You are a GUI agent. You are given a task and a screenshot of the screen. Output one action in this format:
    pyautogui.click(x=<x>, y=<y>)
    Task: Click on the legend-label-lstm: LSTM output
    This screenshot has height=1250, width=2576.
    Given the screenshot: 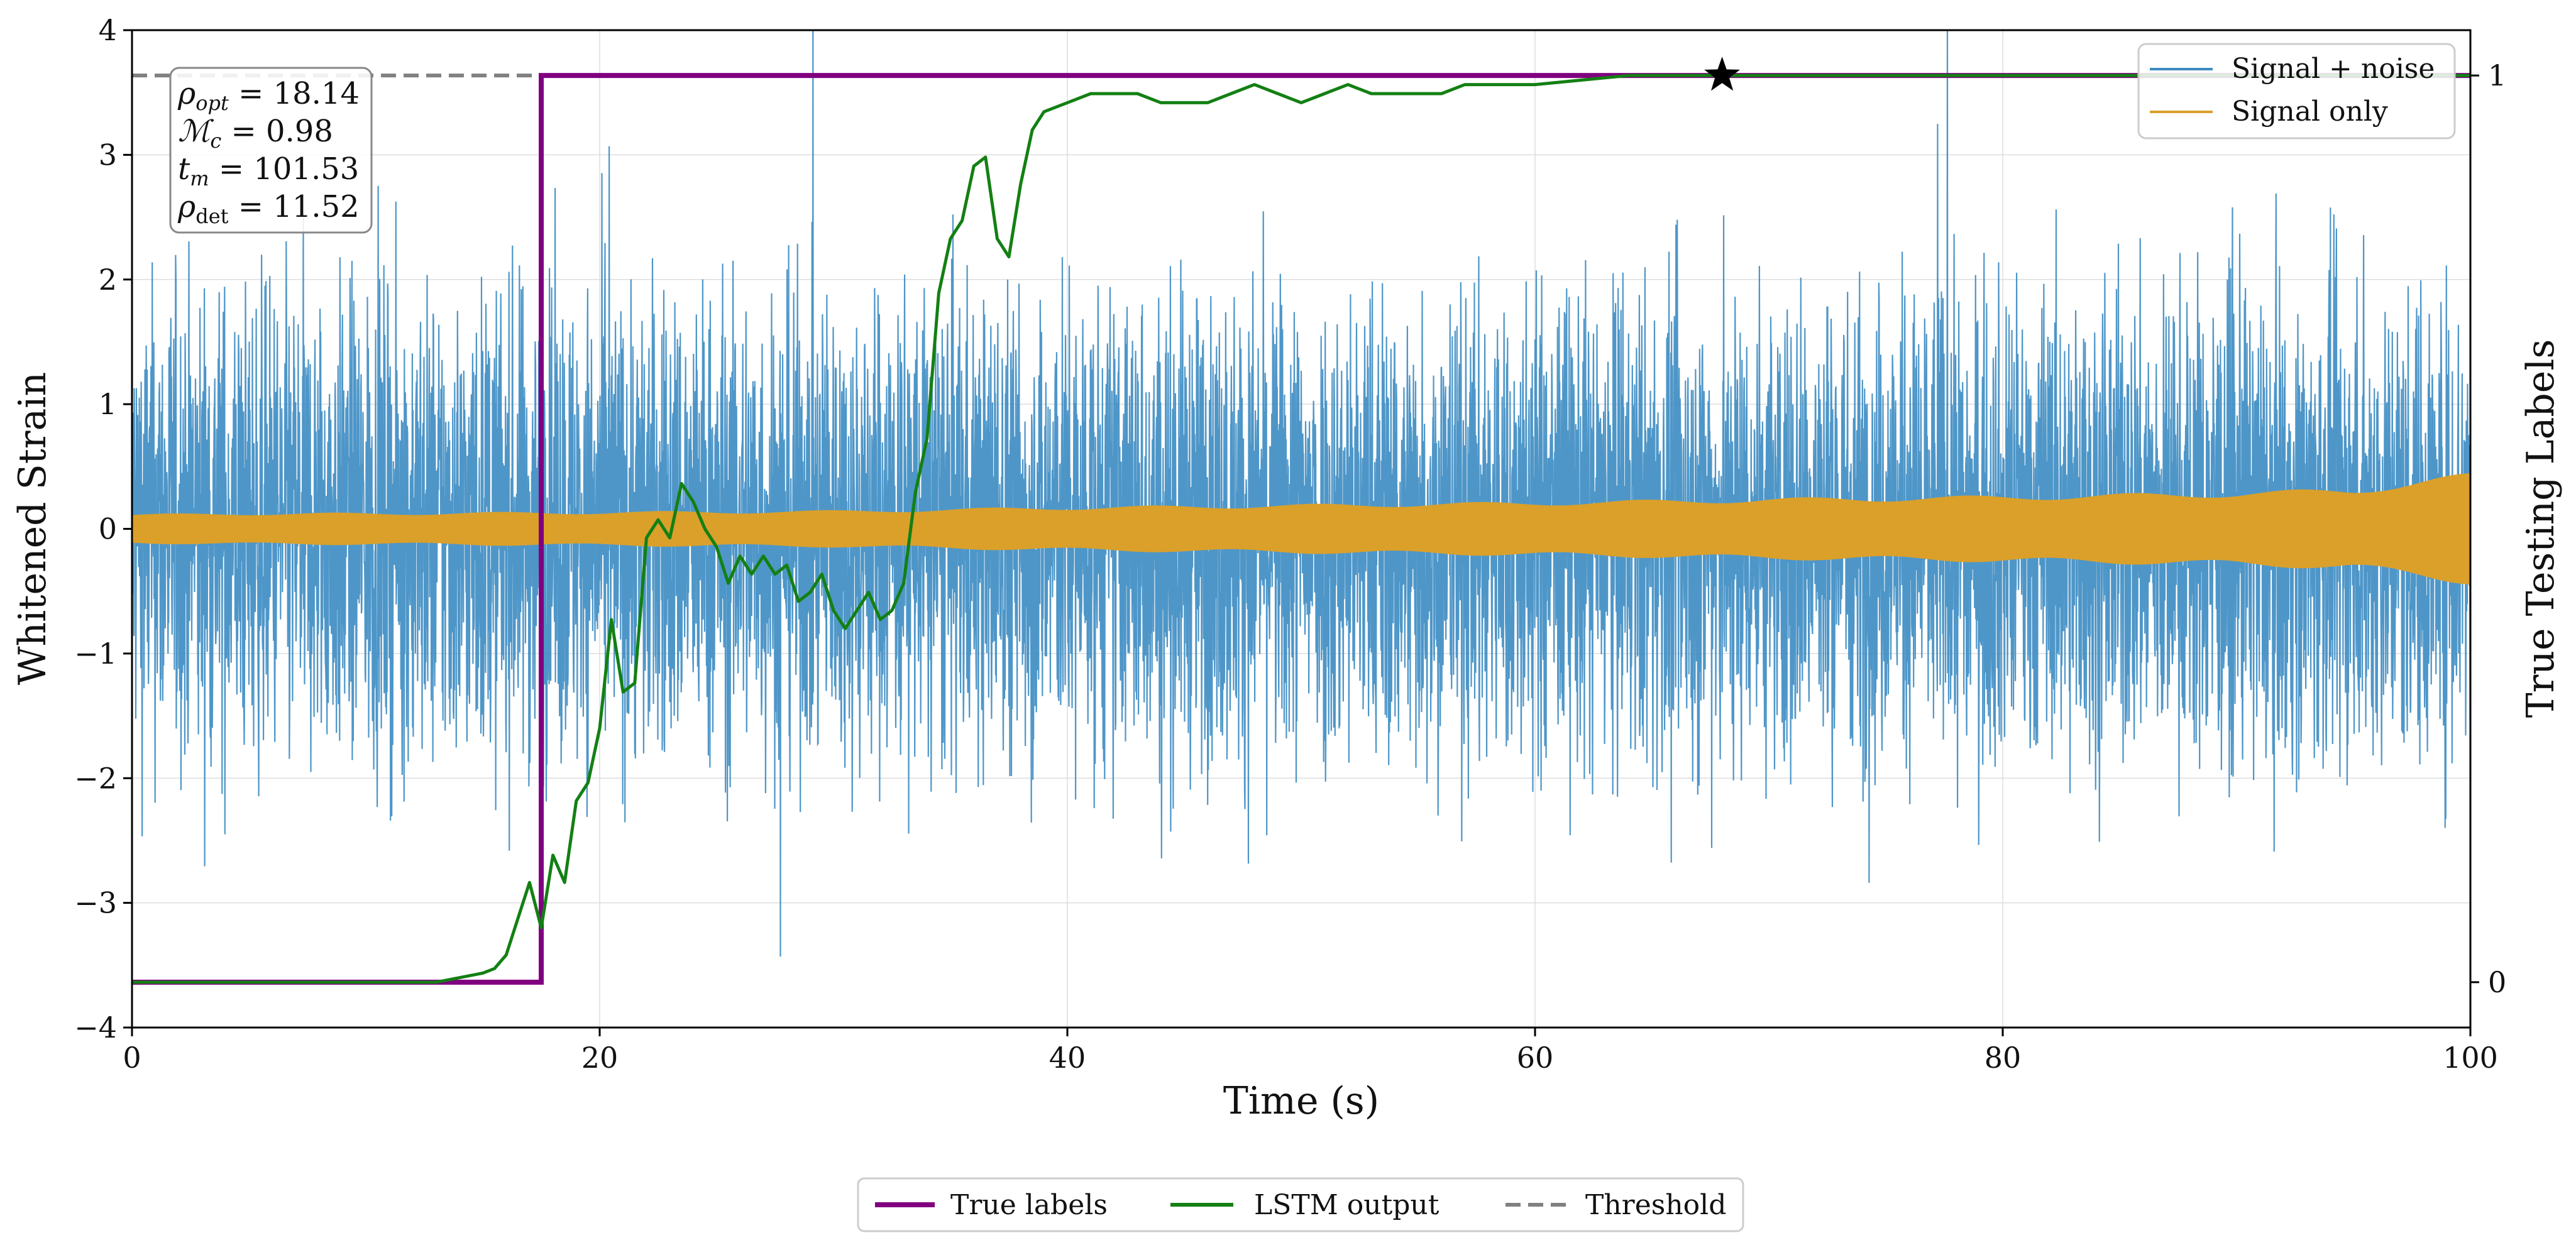 What is the action you would take?
    pyautogui.click(x=1347, y=1205)
    